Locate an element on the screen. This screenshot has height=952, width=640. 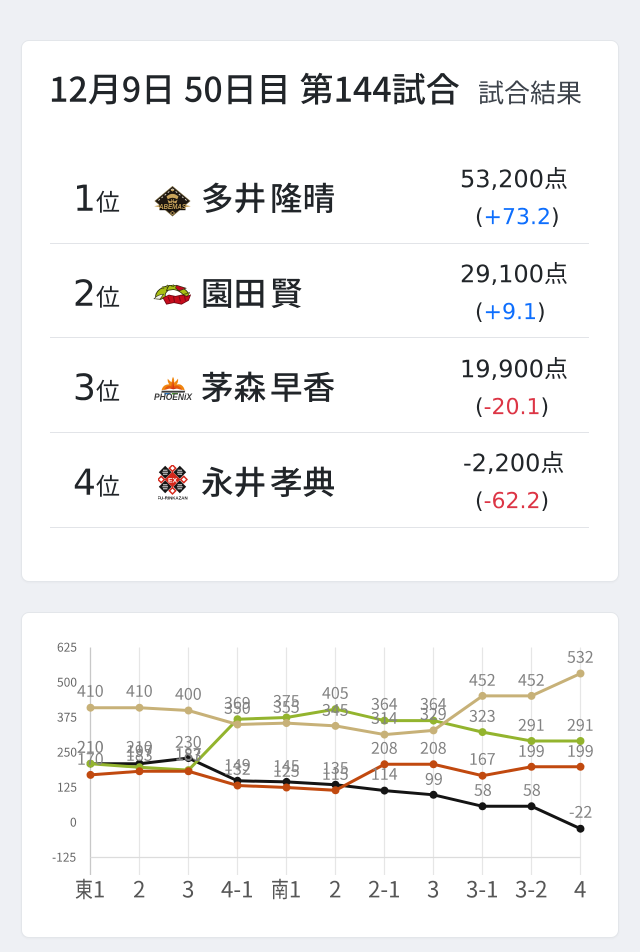
svg-text: ABEMAS is located at coordinates (172, 207).